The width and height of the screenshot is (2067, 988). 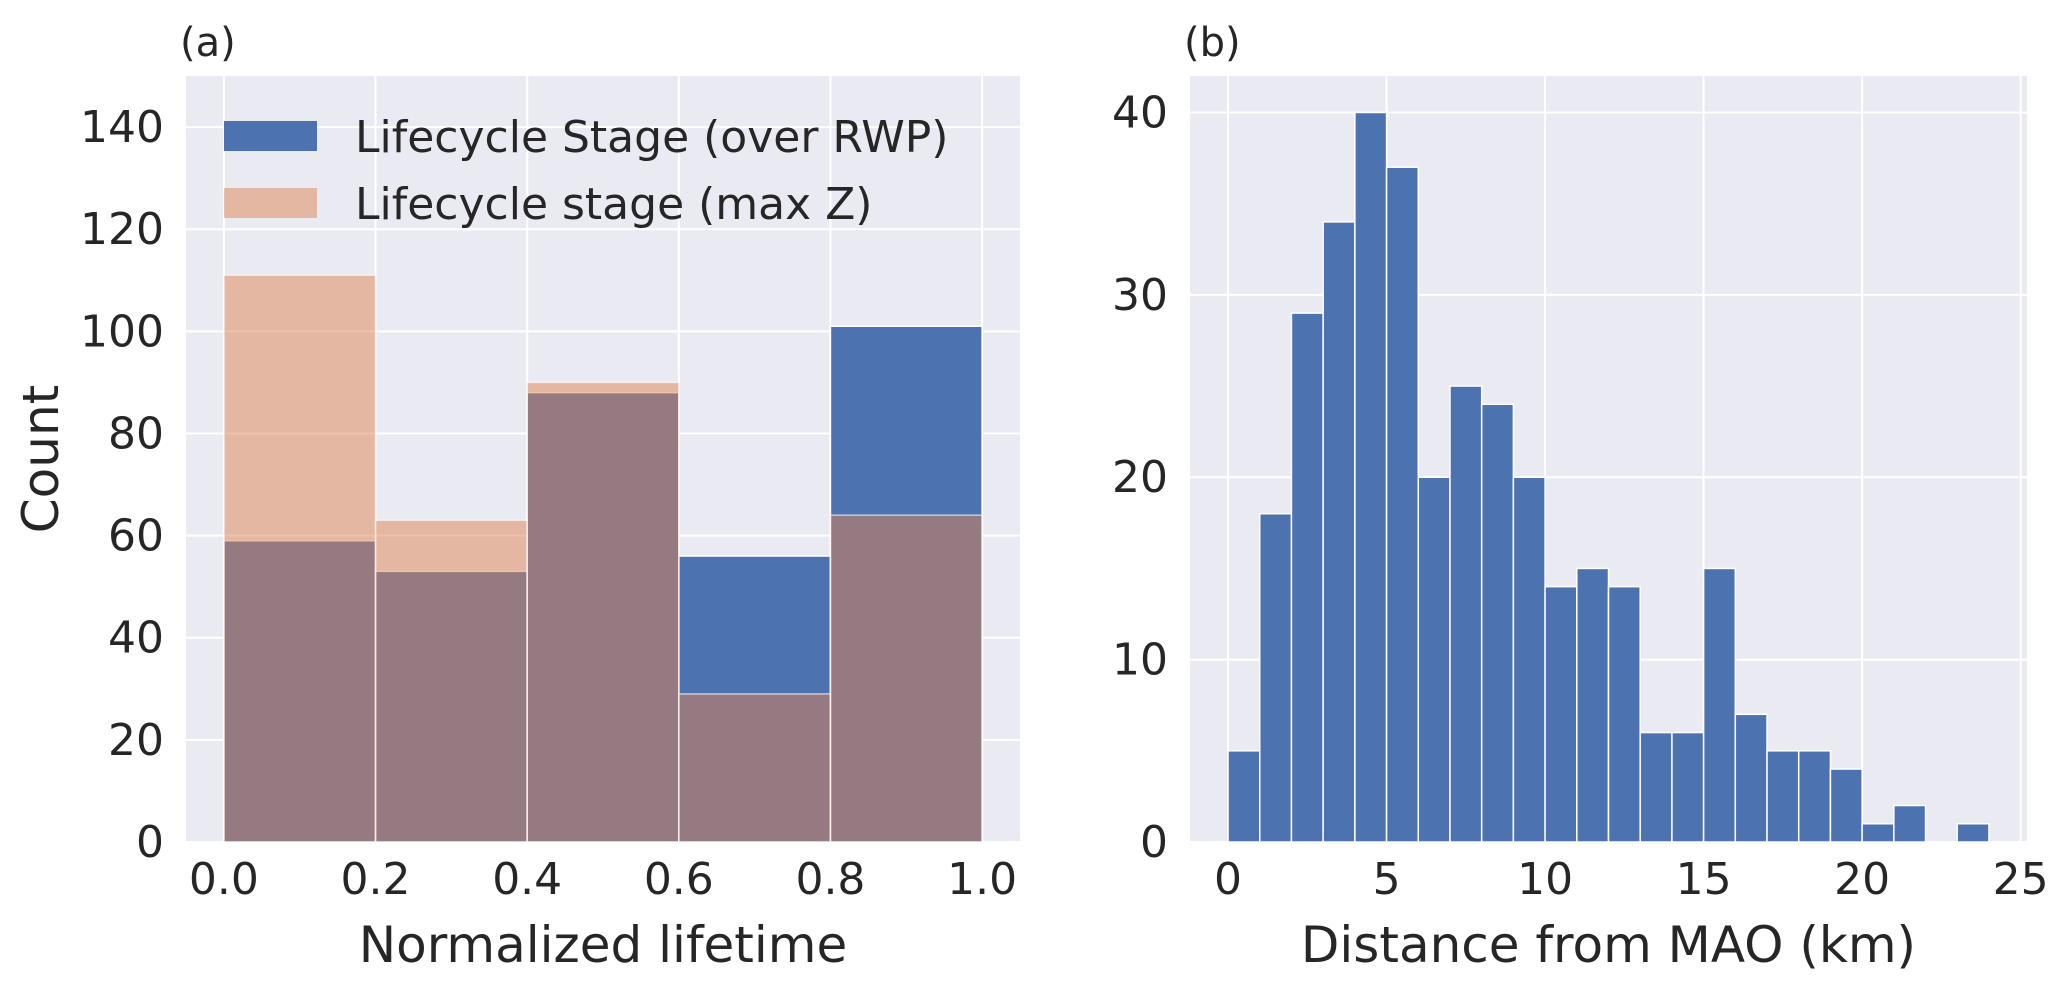 I want to click on x-tick-label: 0.6, so click(x=679, y=879).